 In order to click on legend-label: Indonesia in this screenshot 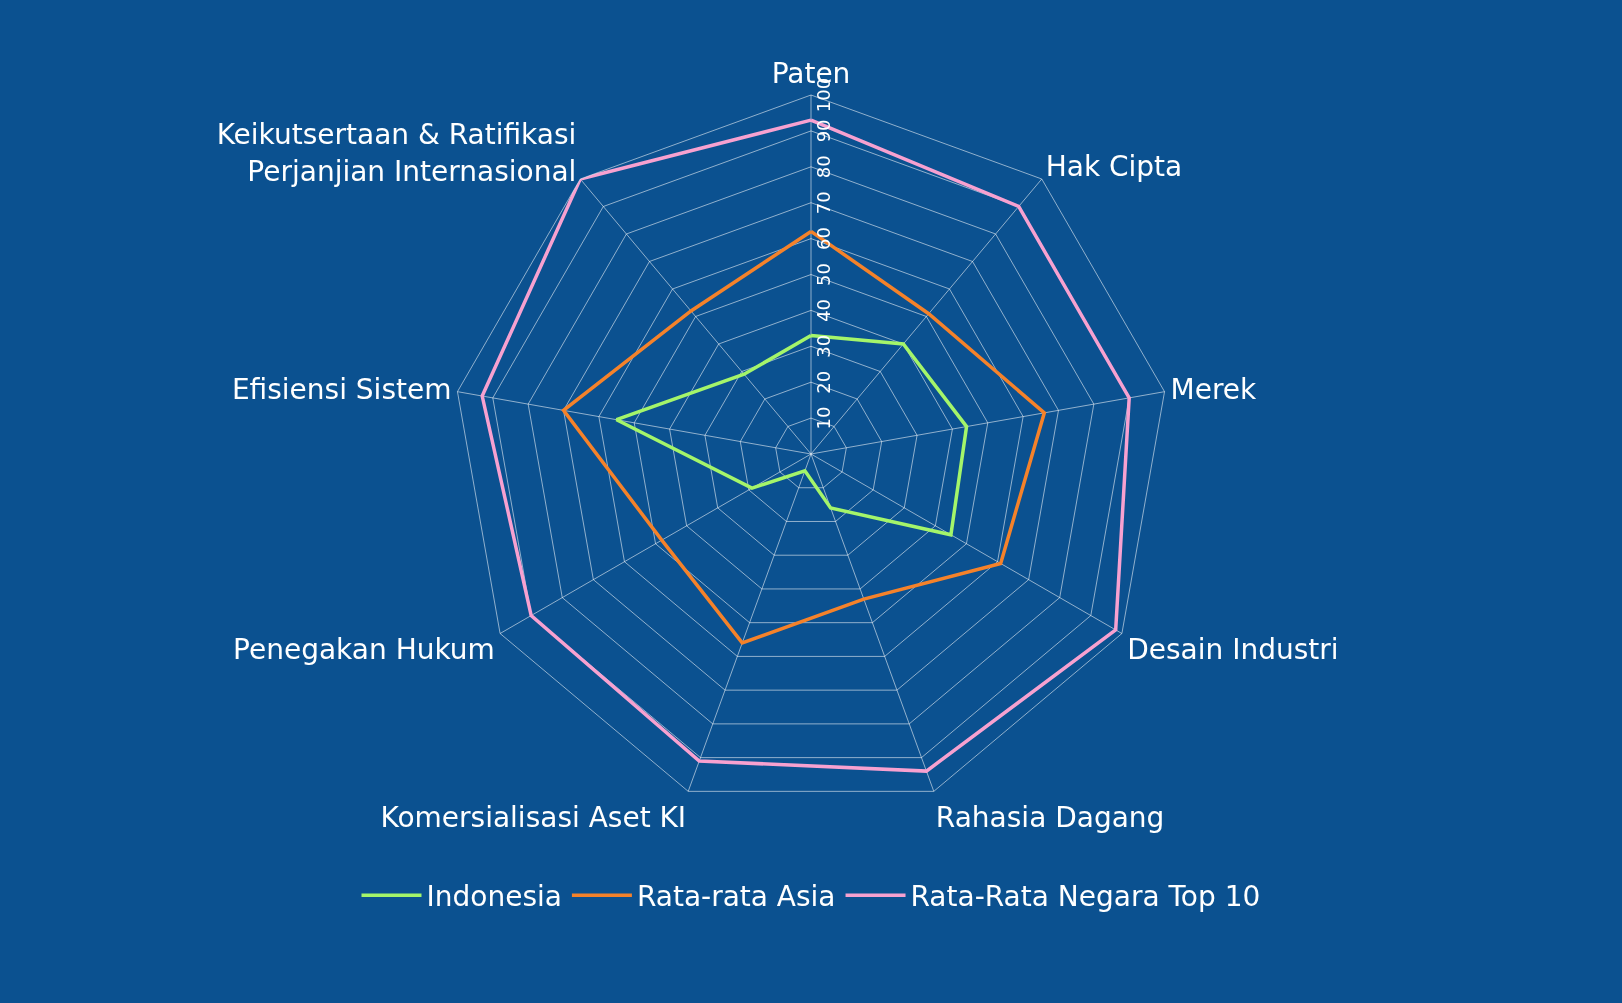, I will do `click(494, 897)`.